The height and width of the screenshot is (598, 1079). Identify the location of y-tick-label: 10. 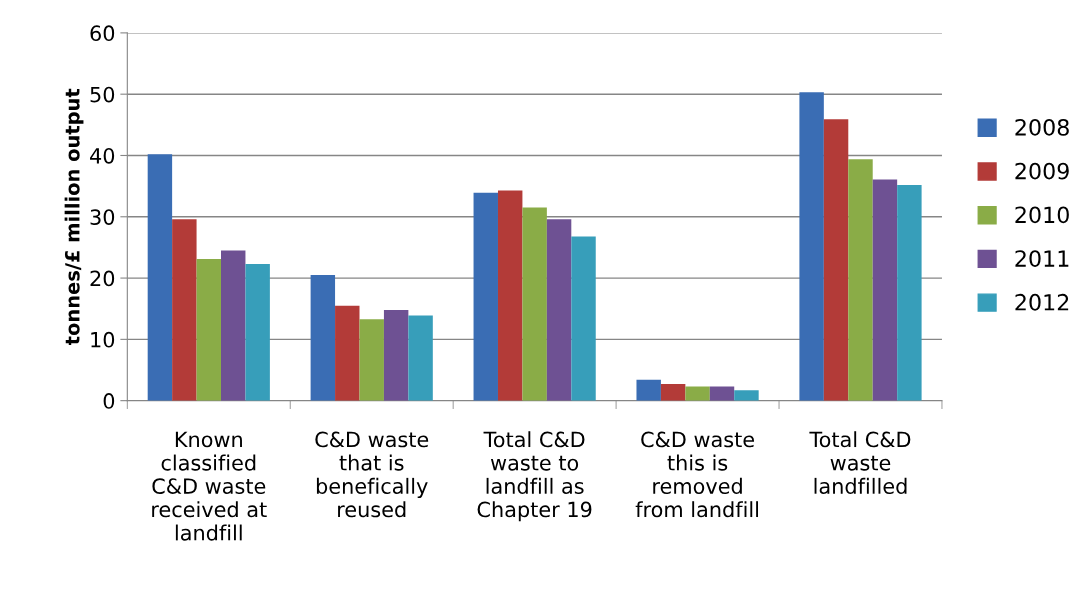
(103, 339).